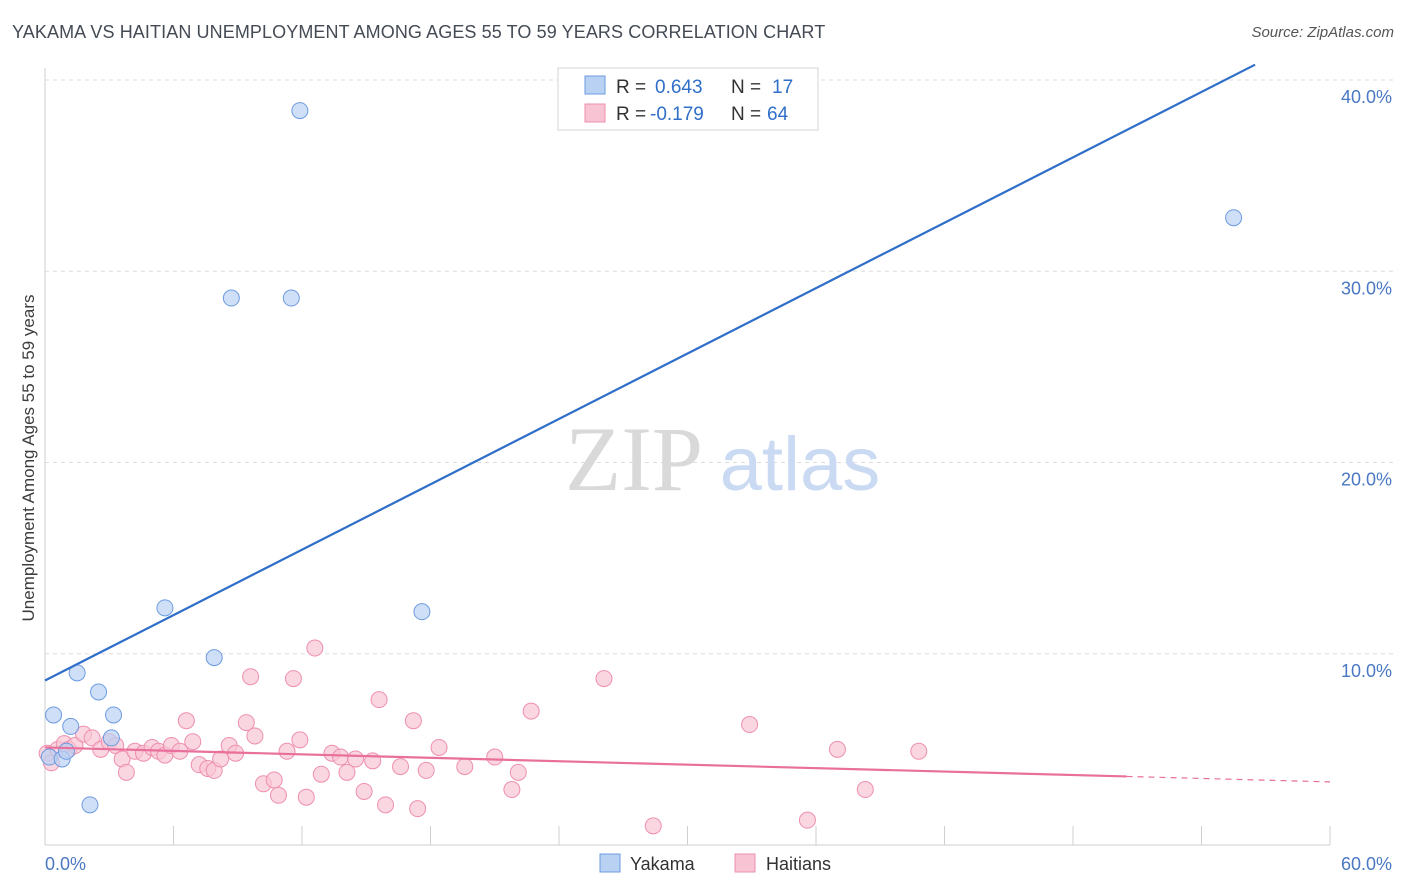  I want to click on legend-swatch-yakama, so click(595, 85).